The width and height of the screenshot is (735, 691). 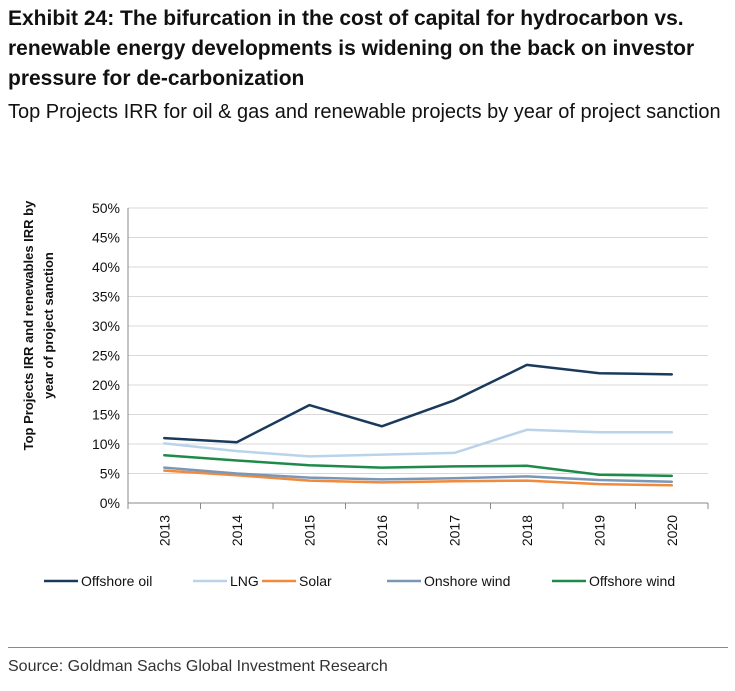 I want to click on series-line-solar, so click(x=418, y=478).